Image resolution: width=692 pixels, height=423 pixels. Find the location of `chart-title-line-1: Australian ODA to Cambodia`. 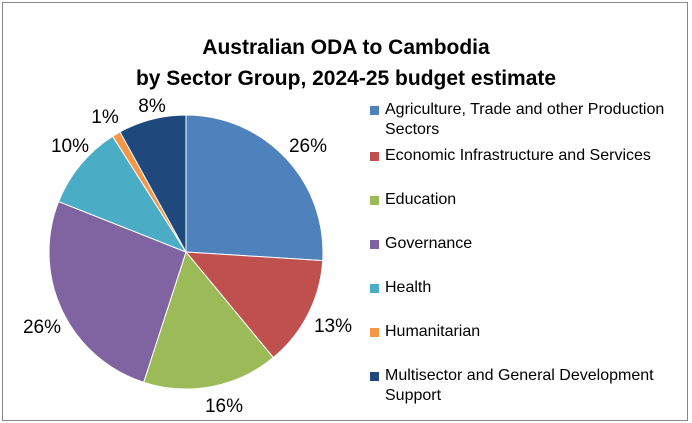

chart-title-line-1: Australian ODA to Cambodia is located at coordinates (346, 47).